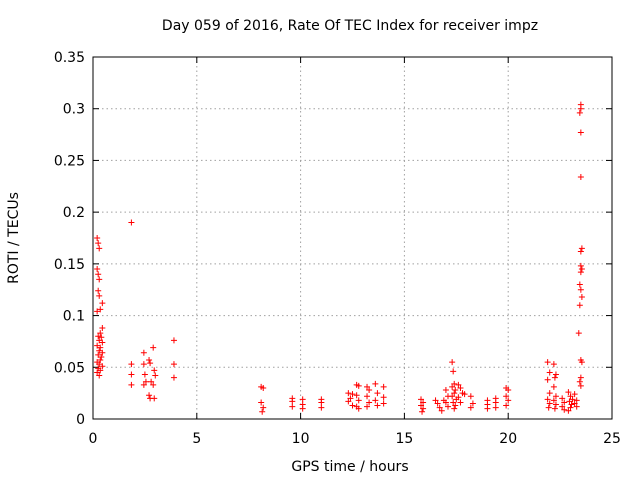 Image resolution: width=640 pixels, height=480 pixels. What do you see at coordinates (404, 439) in the screenshot?
I see `x-tick-label: 15` at bounding box center [404, 439].